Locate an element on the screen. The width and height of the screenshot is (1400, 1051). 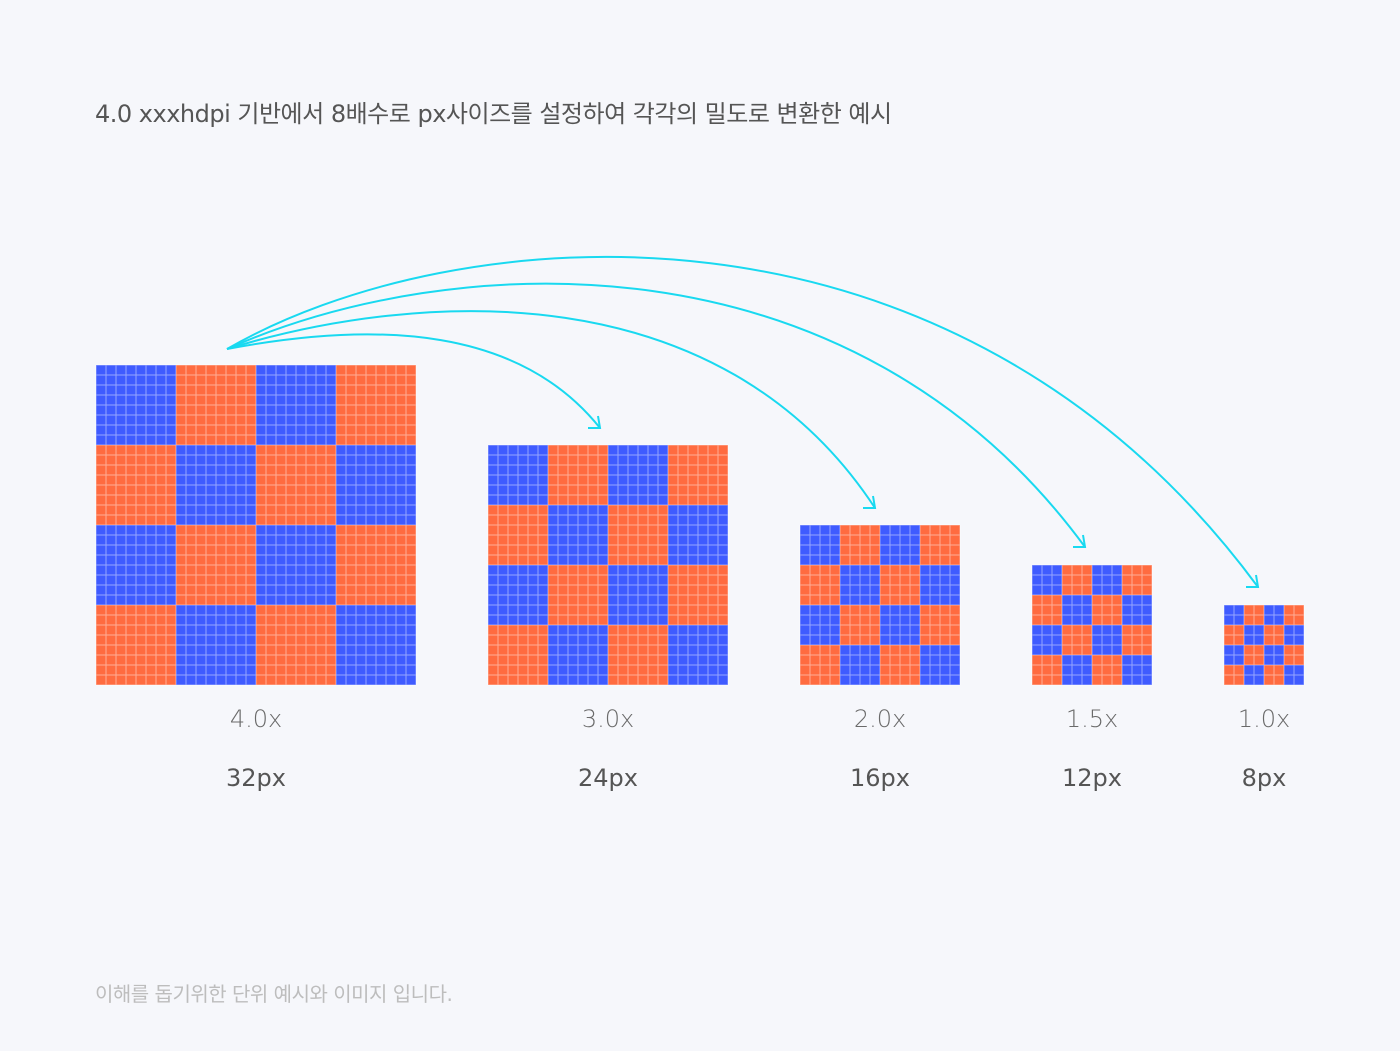
size-label-4x: 32px is located at coordinates (256, 778).